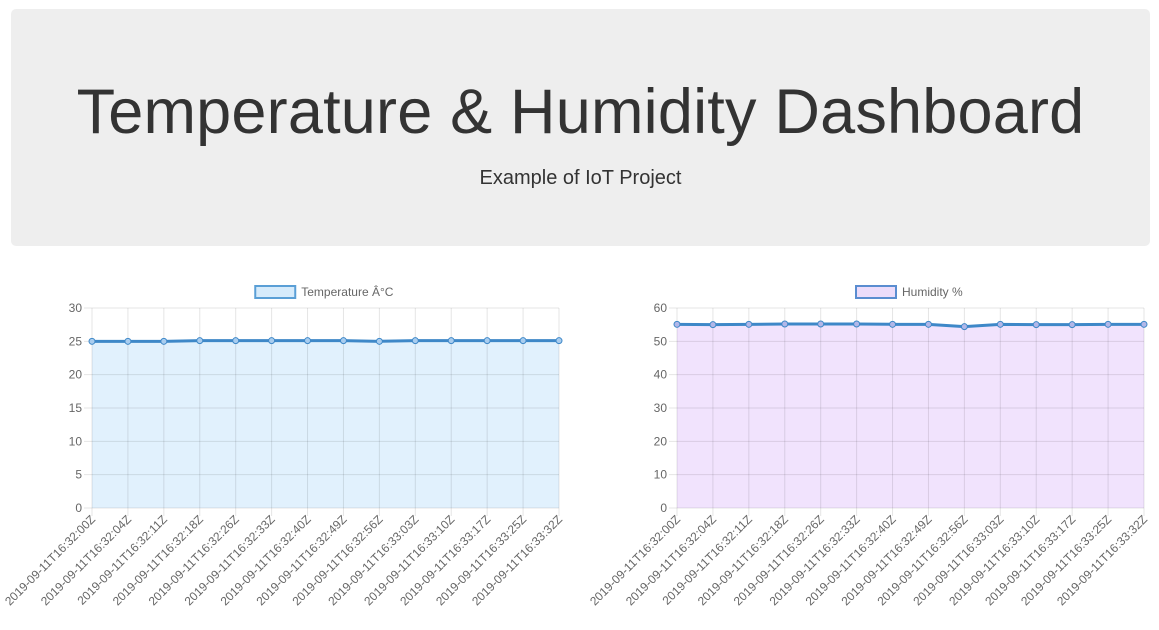 The image size is (1159, 630). I want to click on y-tick-label: 60, so click(661, 308).